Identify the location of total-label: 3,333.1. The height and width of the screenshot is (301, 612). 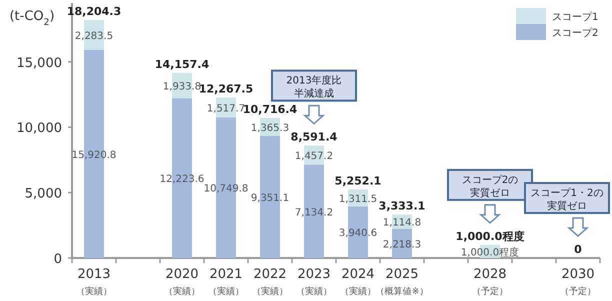
(402, 205).